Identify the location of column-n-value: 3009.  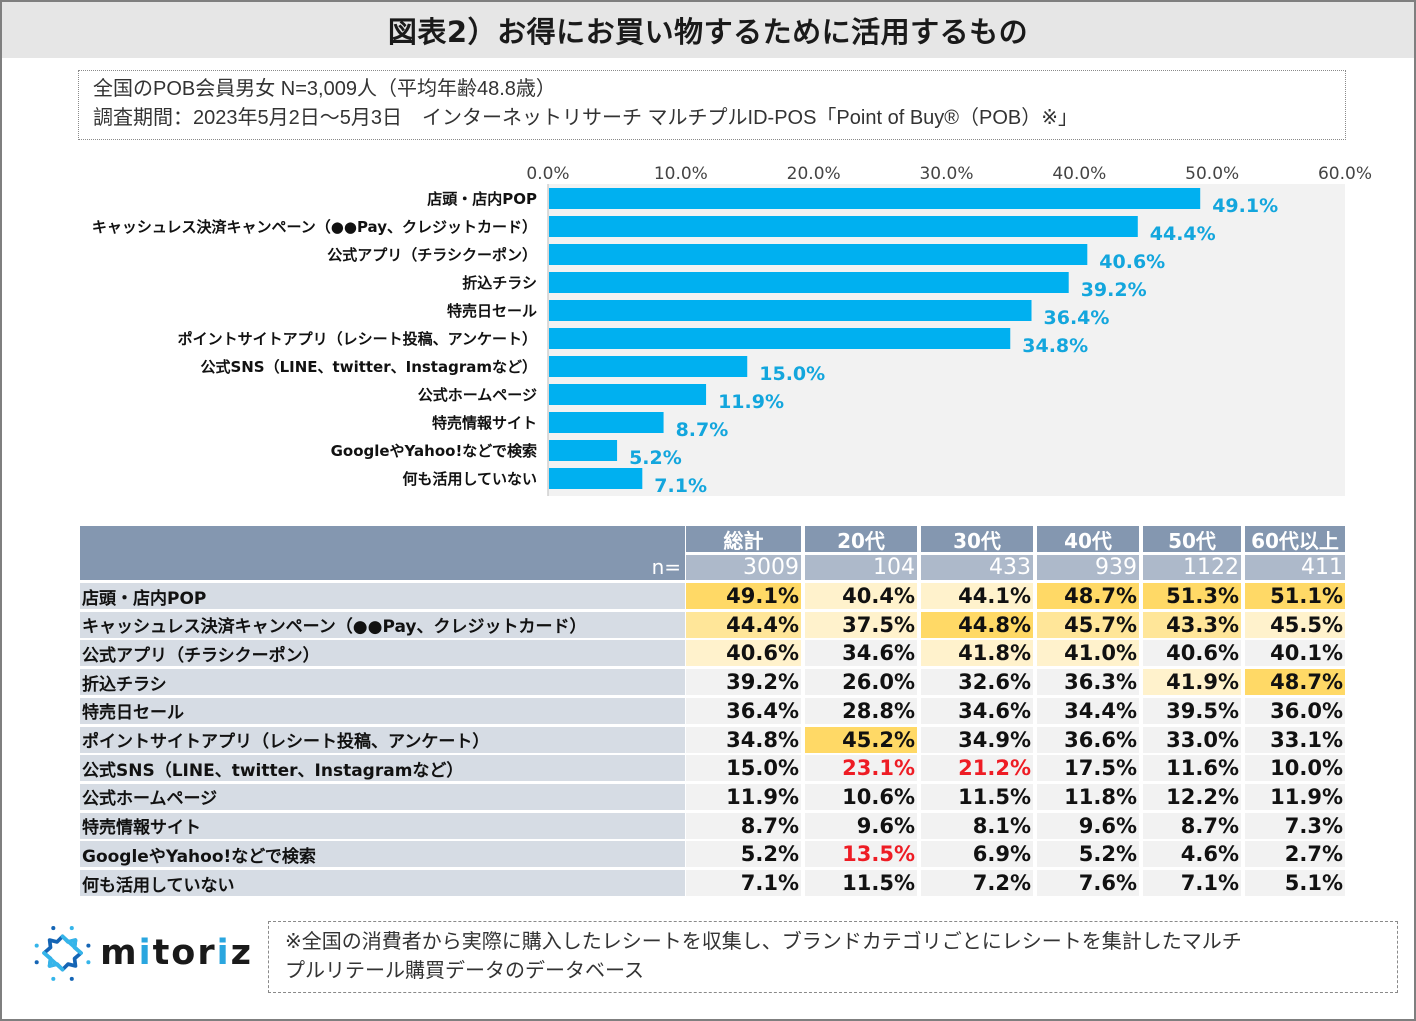
(743, 567).